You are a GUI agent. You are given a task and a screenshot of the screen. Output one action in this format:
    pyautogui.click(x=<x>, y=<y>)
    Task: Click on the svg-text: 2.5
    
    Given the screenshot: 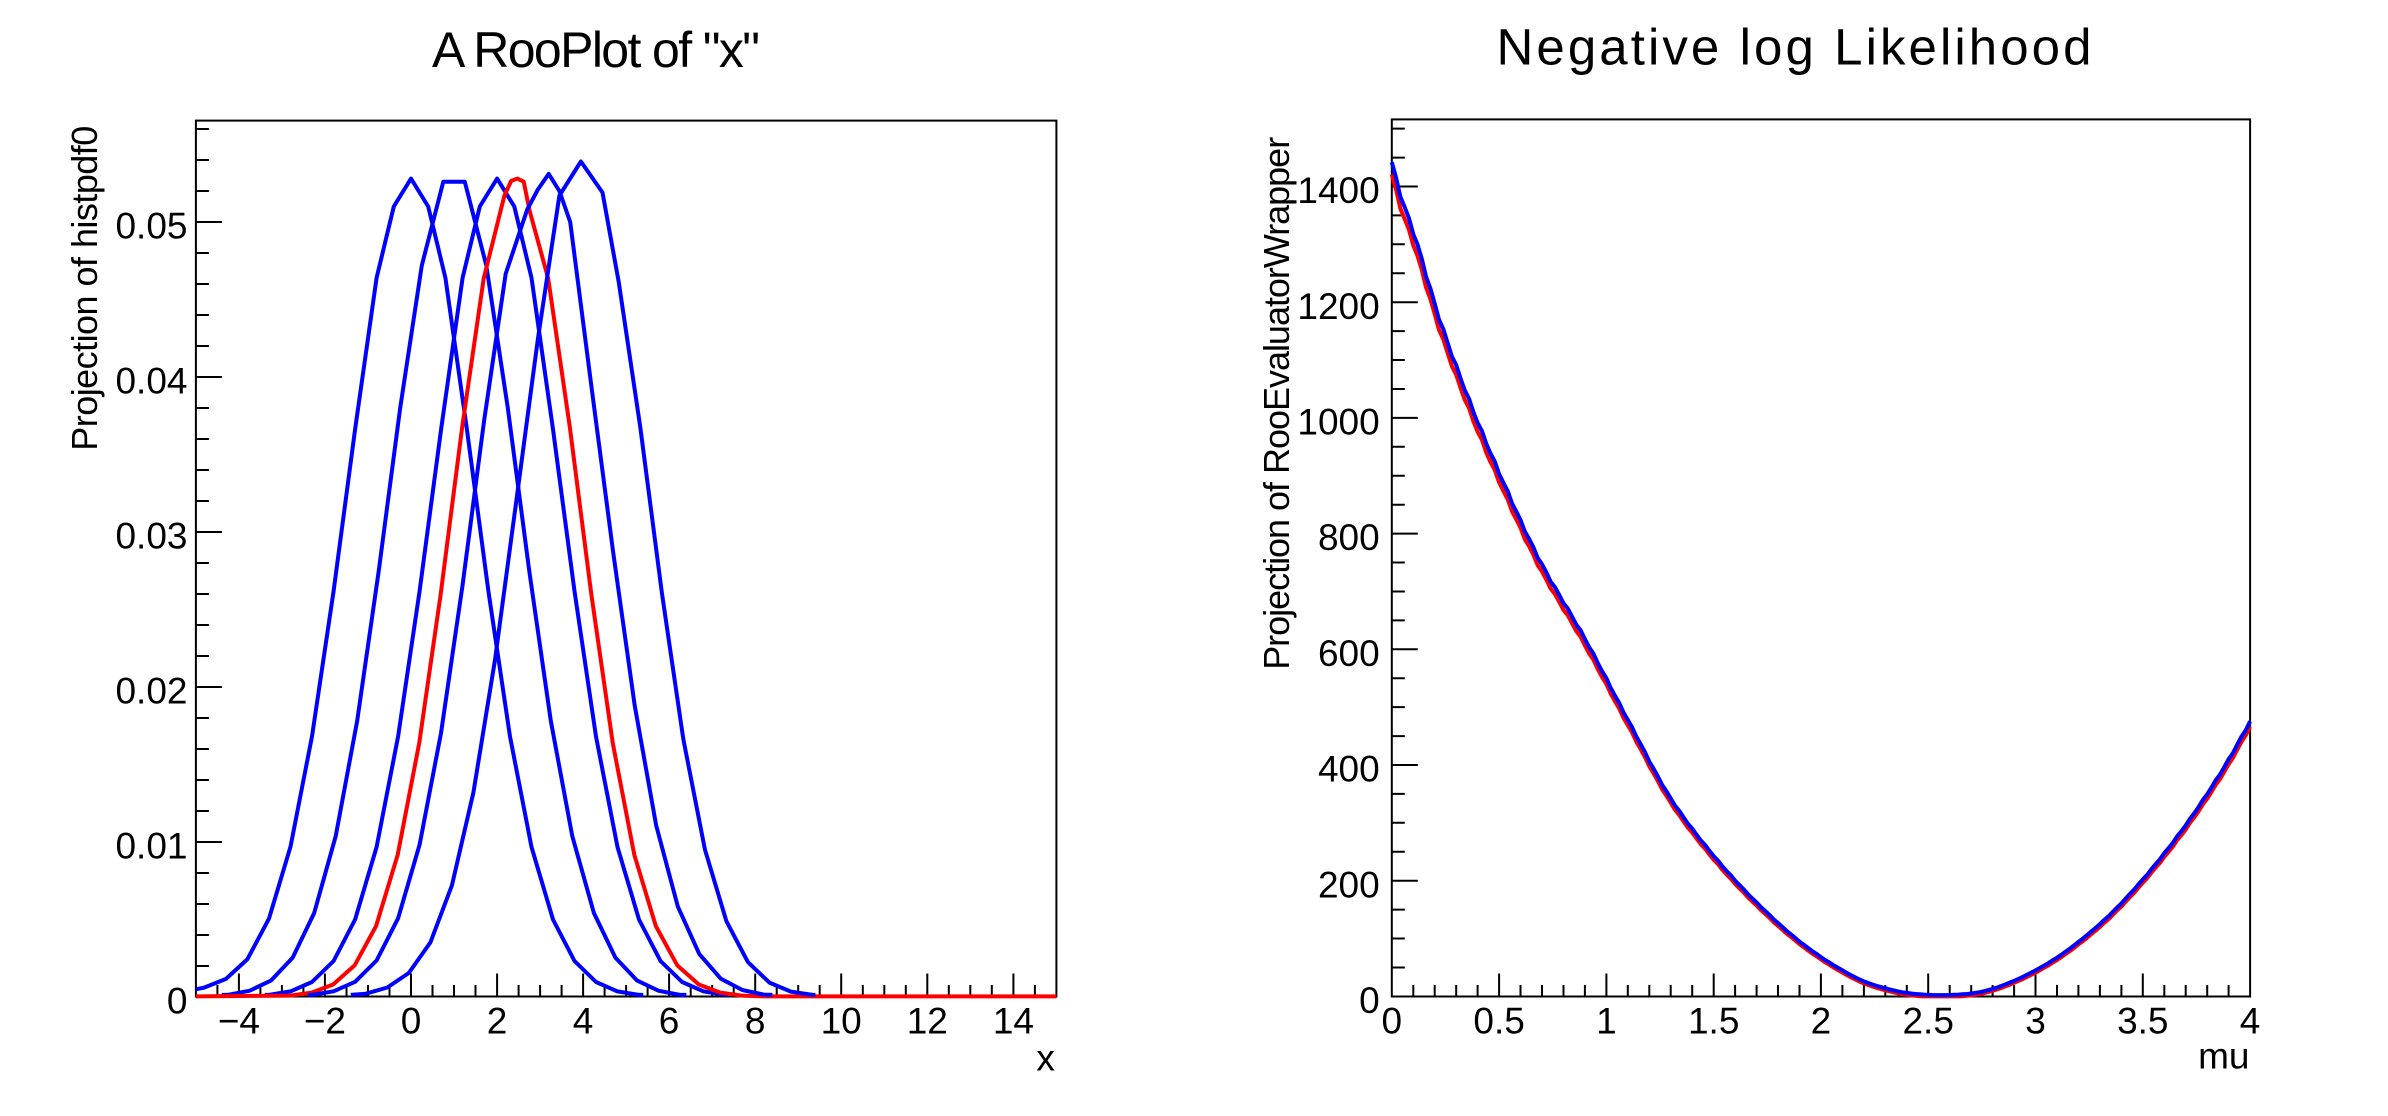 What is the action you would take?
    pyautogui.click(x=1927, y=1021)
    